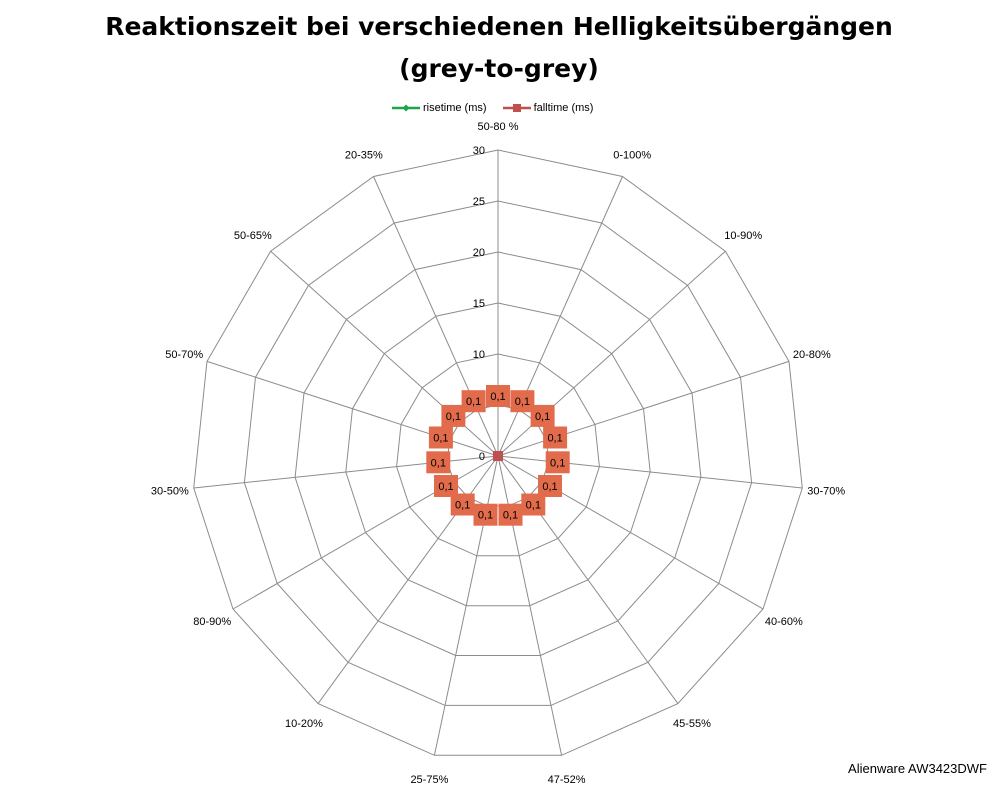  Describe the element at coordinates (429, 780) in the screenshot. I see `category-label: 25-75%` at that location.